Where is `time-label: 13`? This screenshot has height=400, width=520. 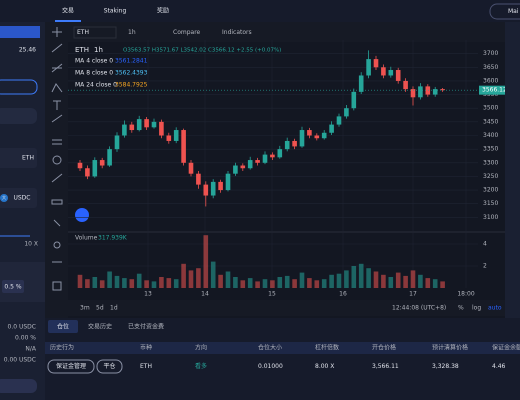
time-label: 13 is located at coordinates (148, 294).